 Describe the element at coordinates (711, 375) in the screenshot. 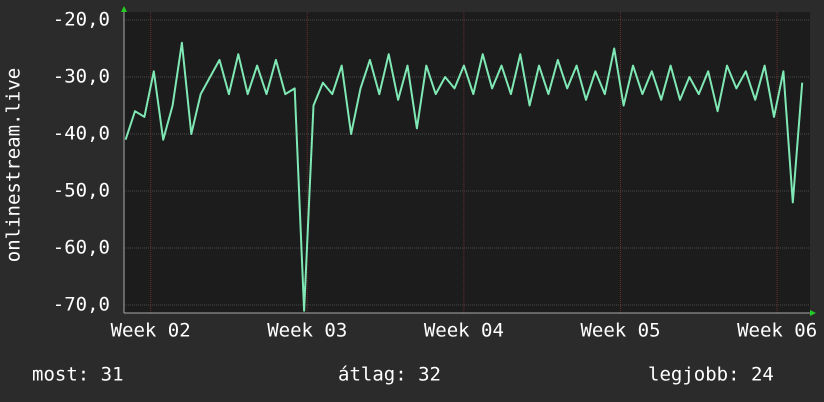

I see `stat-best: legjobb: 24` at that location.